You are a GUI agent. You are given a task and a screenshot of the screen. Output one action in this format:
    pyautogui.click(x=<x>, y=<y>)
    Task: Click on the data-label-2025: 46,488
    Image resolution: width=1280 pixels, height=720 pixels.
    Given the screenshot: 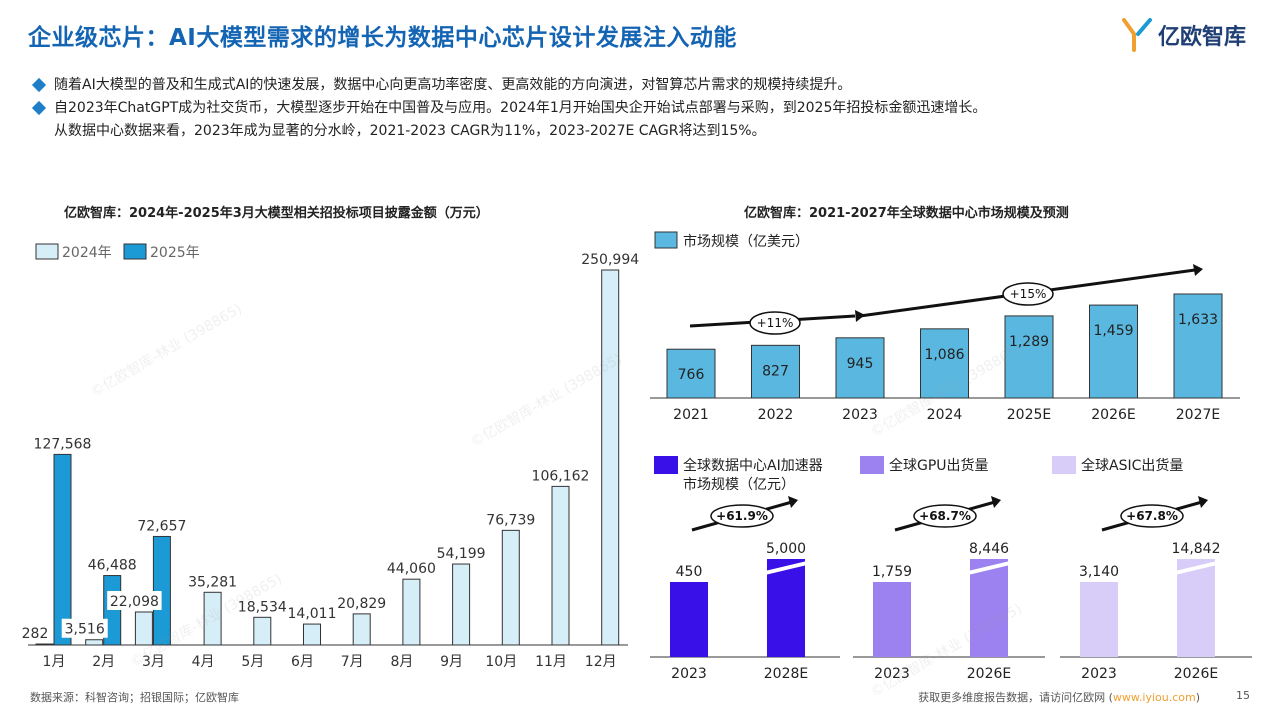 What is the action you would take?
    pyautogui.click(x=112, y=566)
    